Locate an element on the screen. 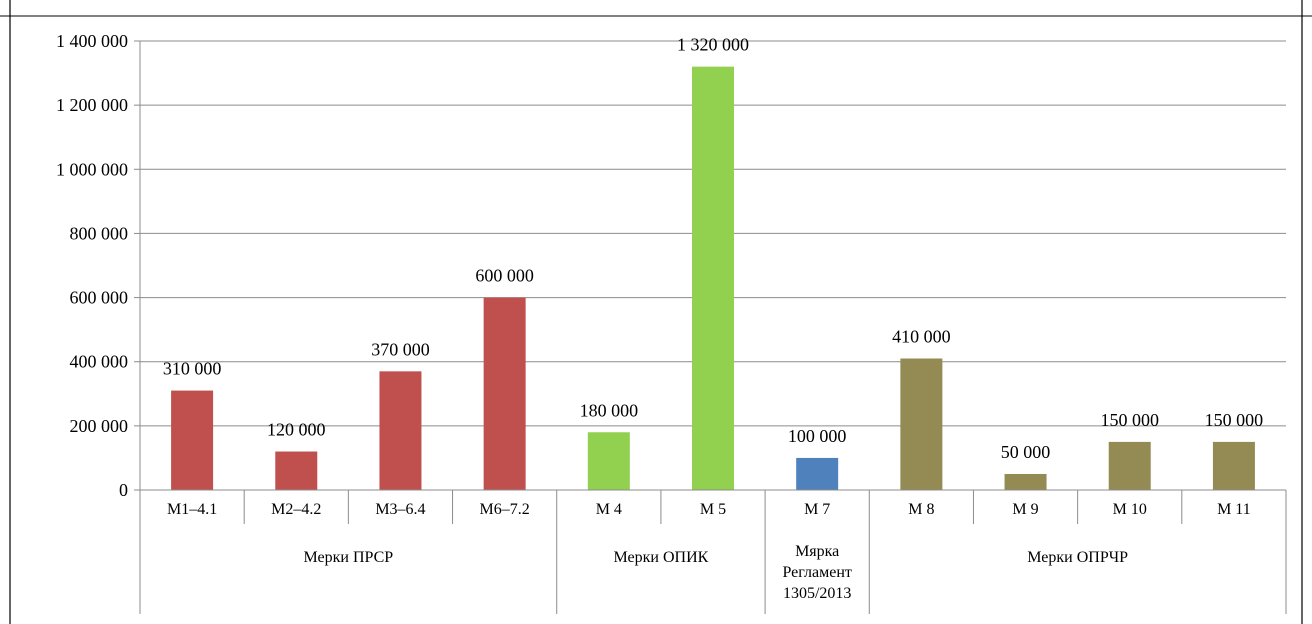 This screenshot has width=1312, height=624. y-tick-label: 0 is located at coordinates (123, 490).